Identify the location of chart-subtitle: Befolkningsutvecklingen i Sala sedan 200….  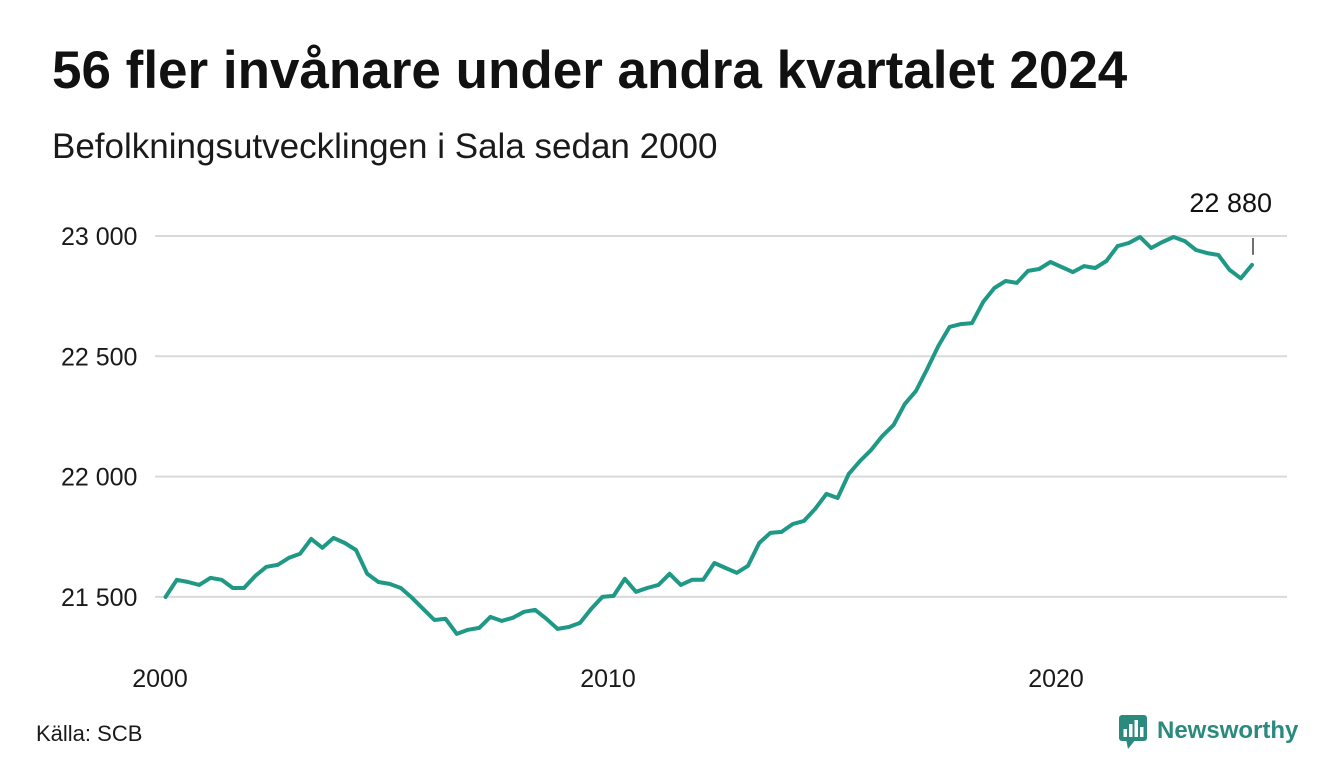
(384, 146).